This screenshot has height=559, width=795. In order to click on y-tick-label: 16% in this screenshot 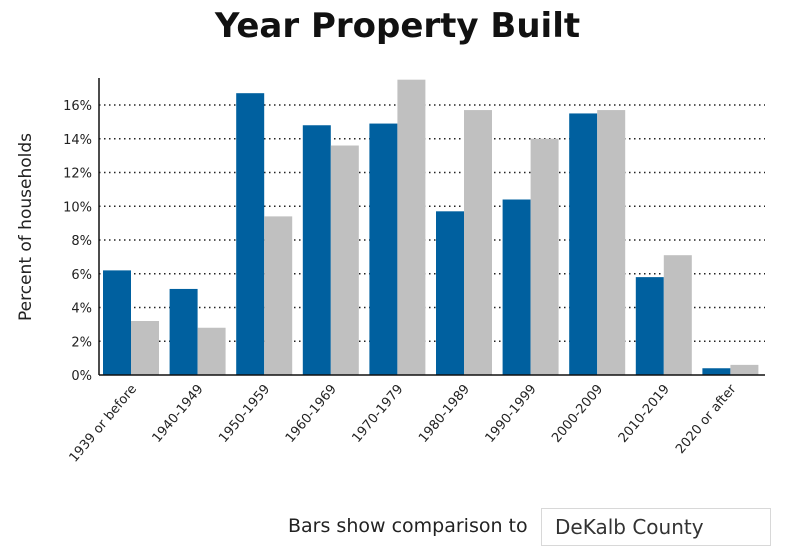, I will do `click(77, 106)`.